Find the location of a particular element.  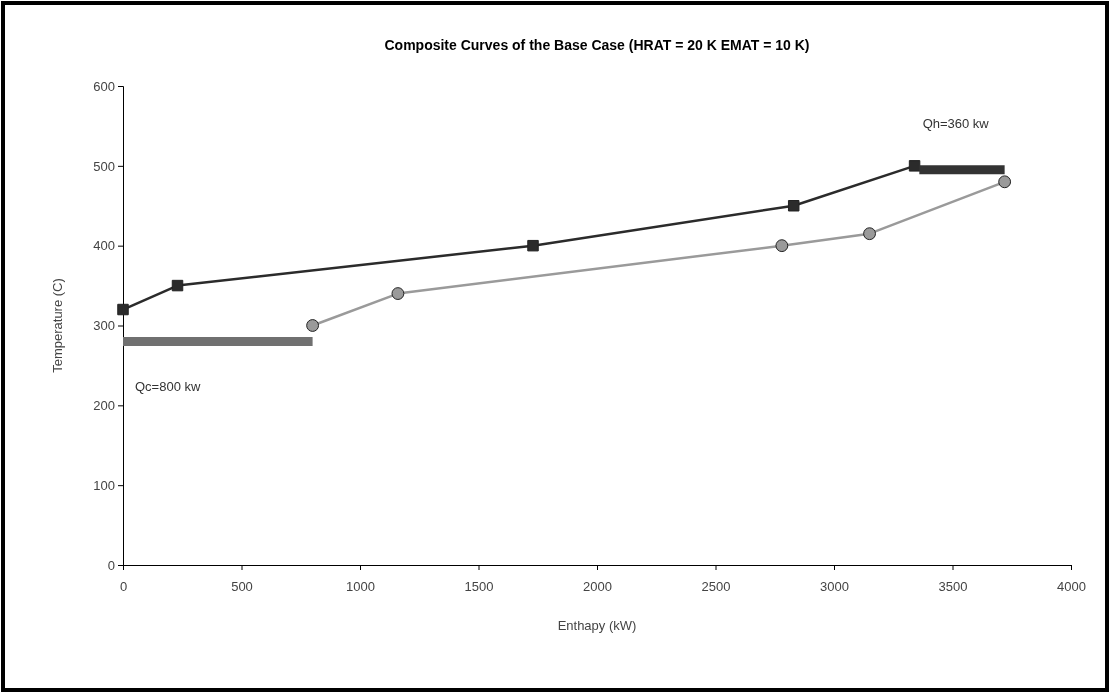

annotation: Qh=360 kw is located at coordinates (956, 123).